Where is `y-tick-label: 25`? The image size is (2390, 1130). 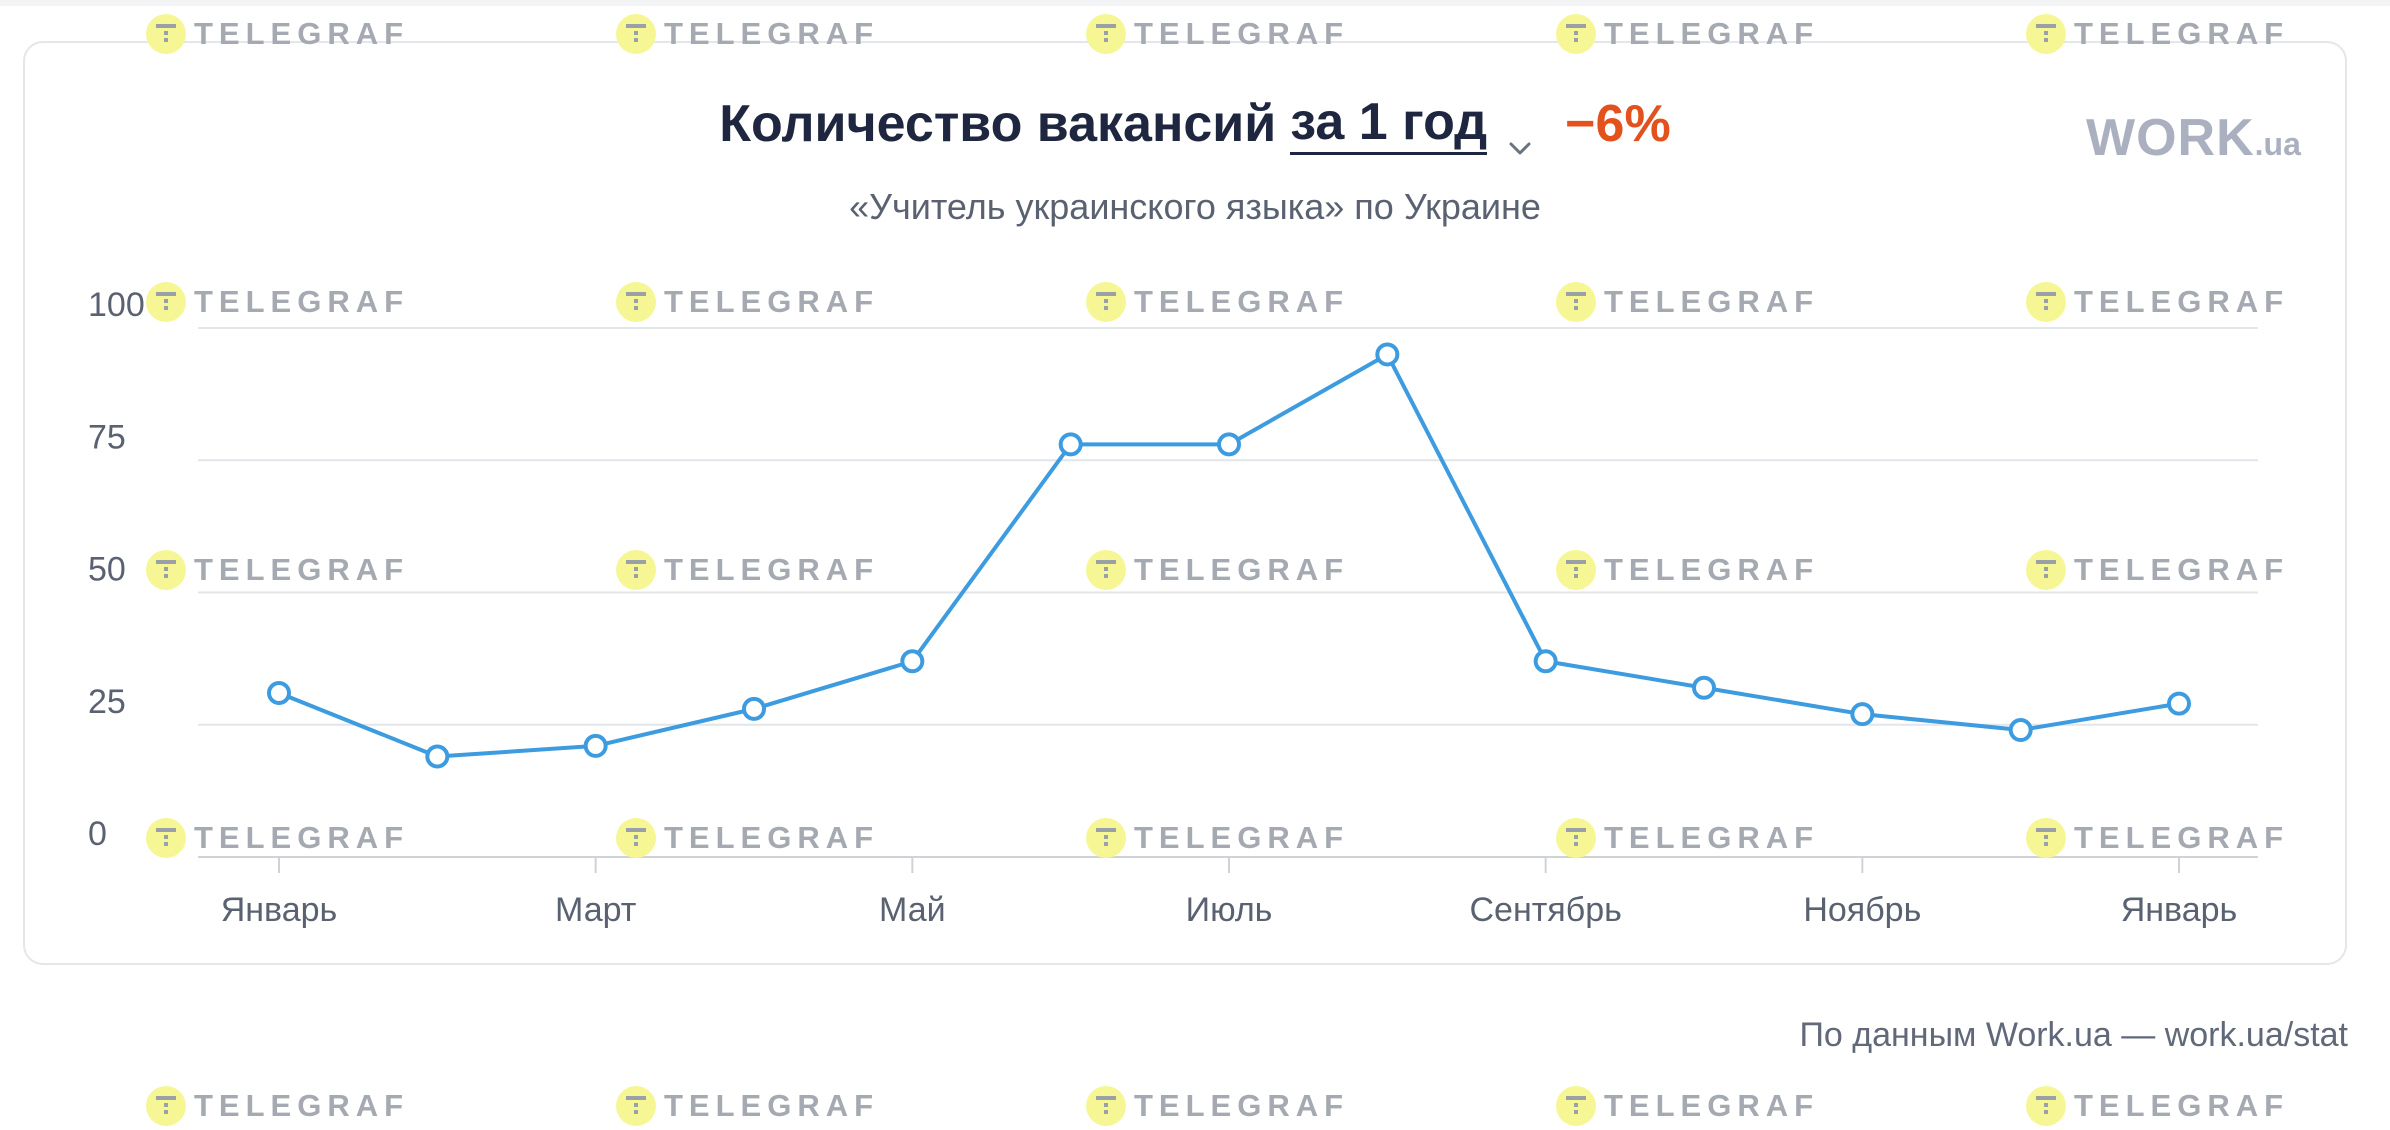 y-tick-label: 25 is located at coordinates (107, 702).